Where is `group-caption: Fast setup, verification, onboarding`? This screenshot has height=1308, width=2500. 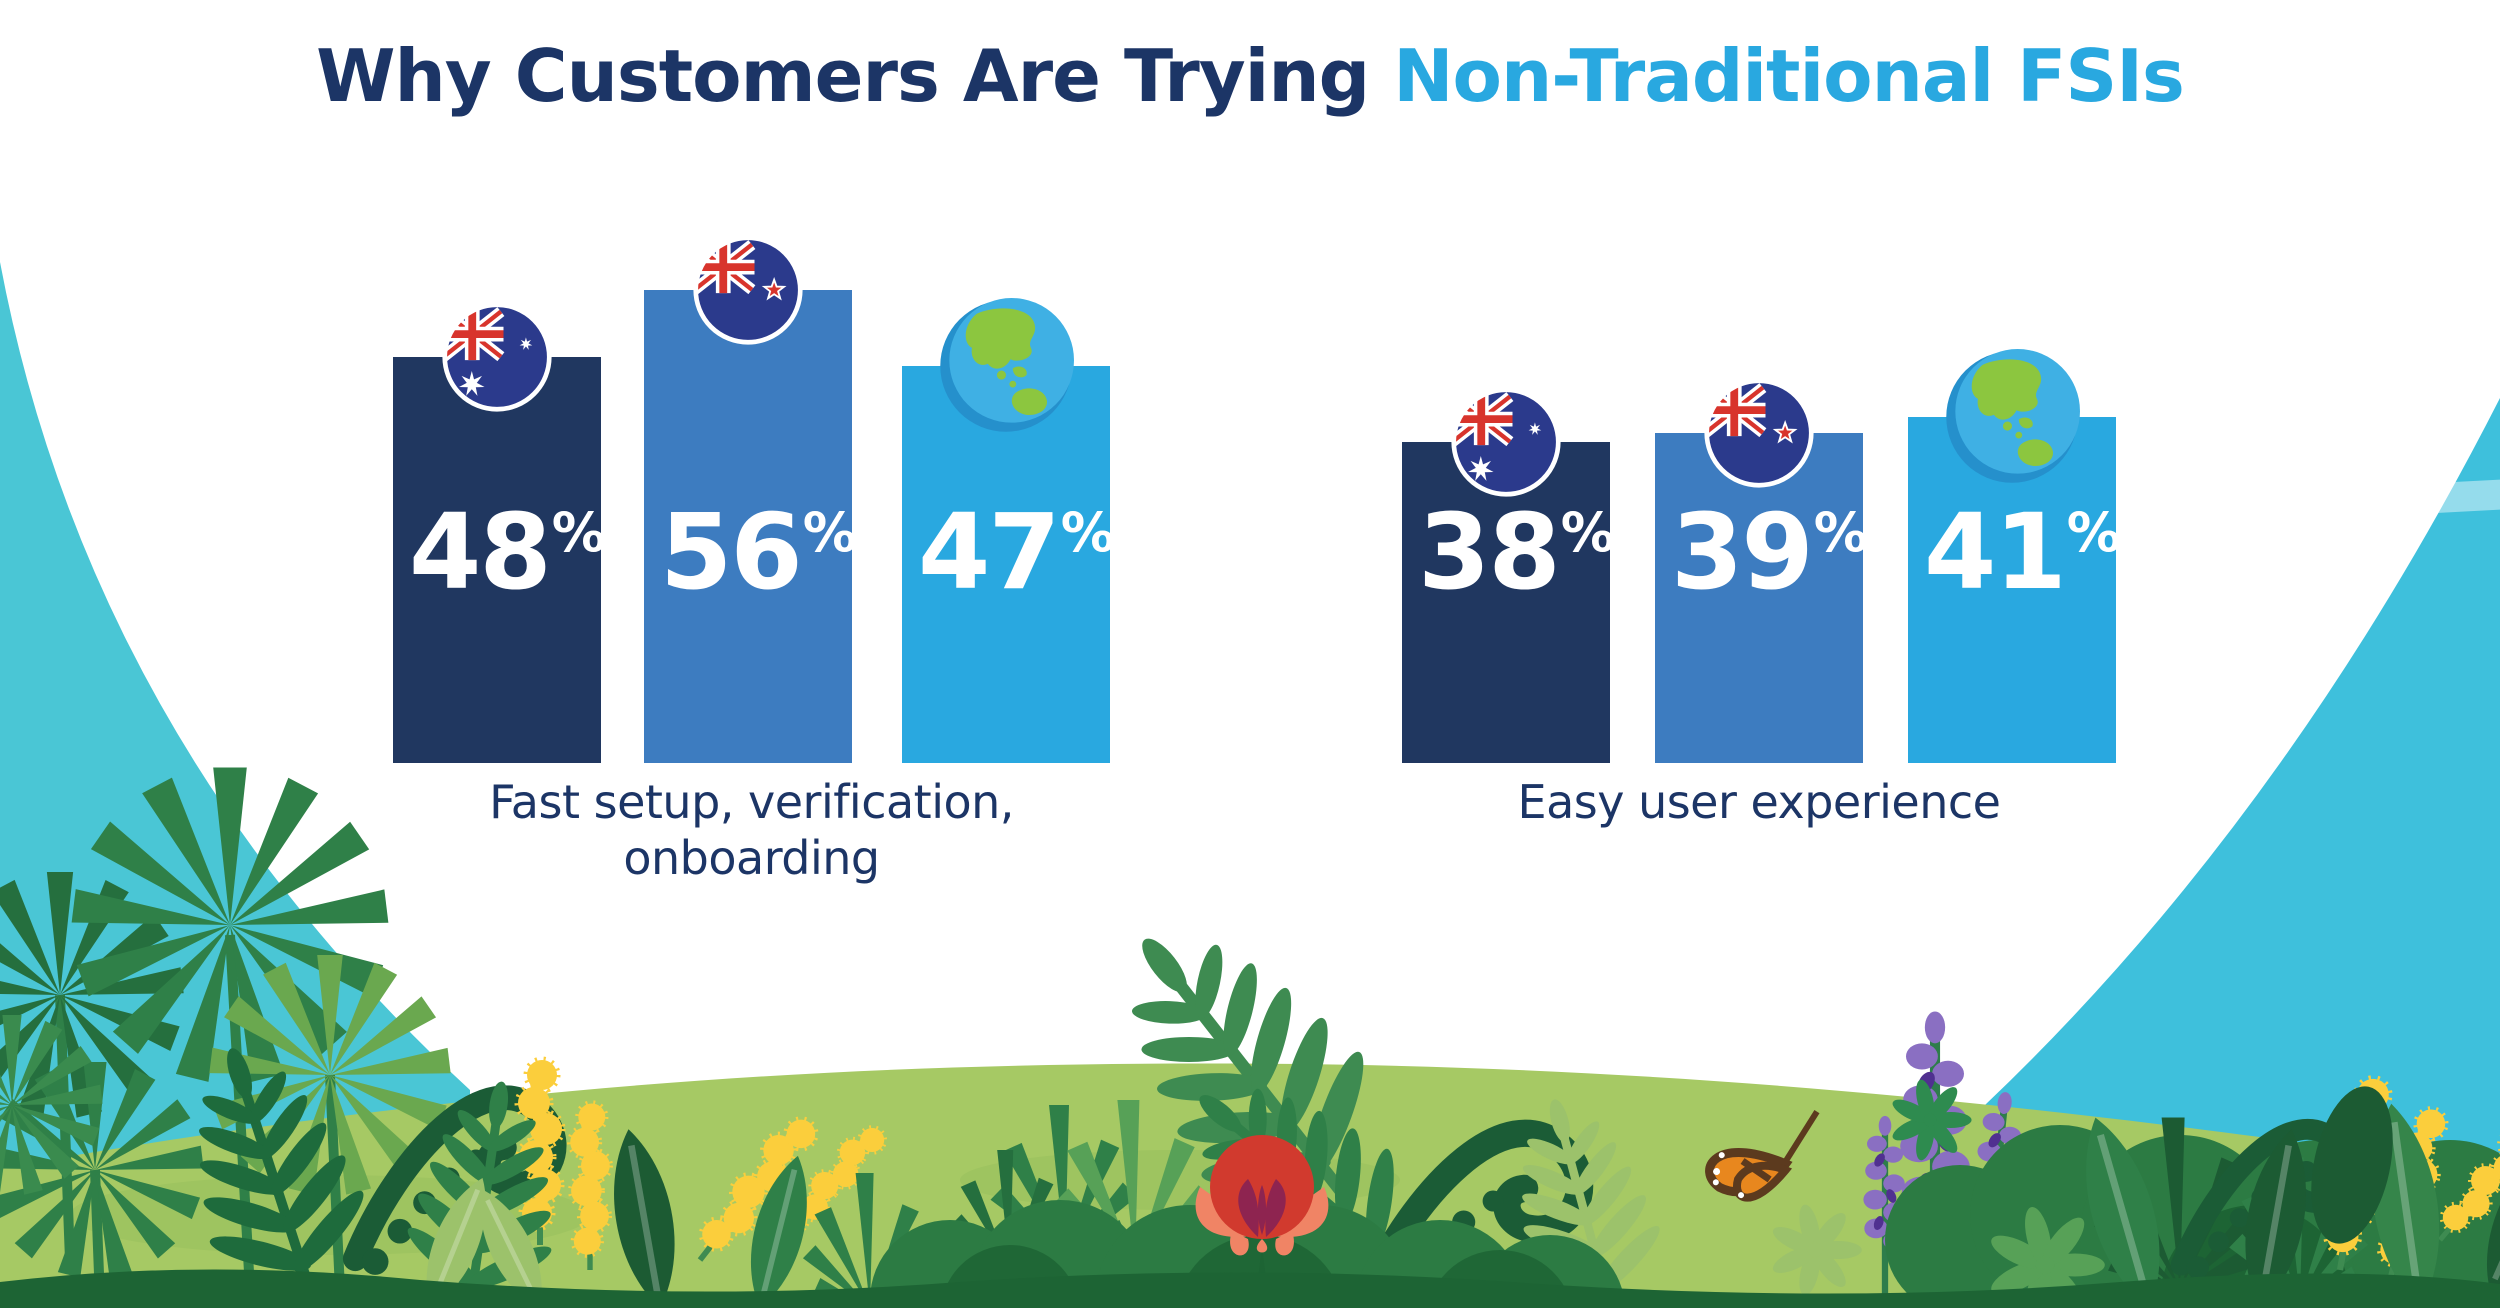 group-caption: Fast setup, verification, onboarding is located at coordinates (751, 830).